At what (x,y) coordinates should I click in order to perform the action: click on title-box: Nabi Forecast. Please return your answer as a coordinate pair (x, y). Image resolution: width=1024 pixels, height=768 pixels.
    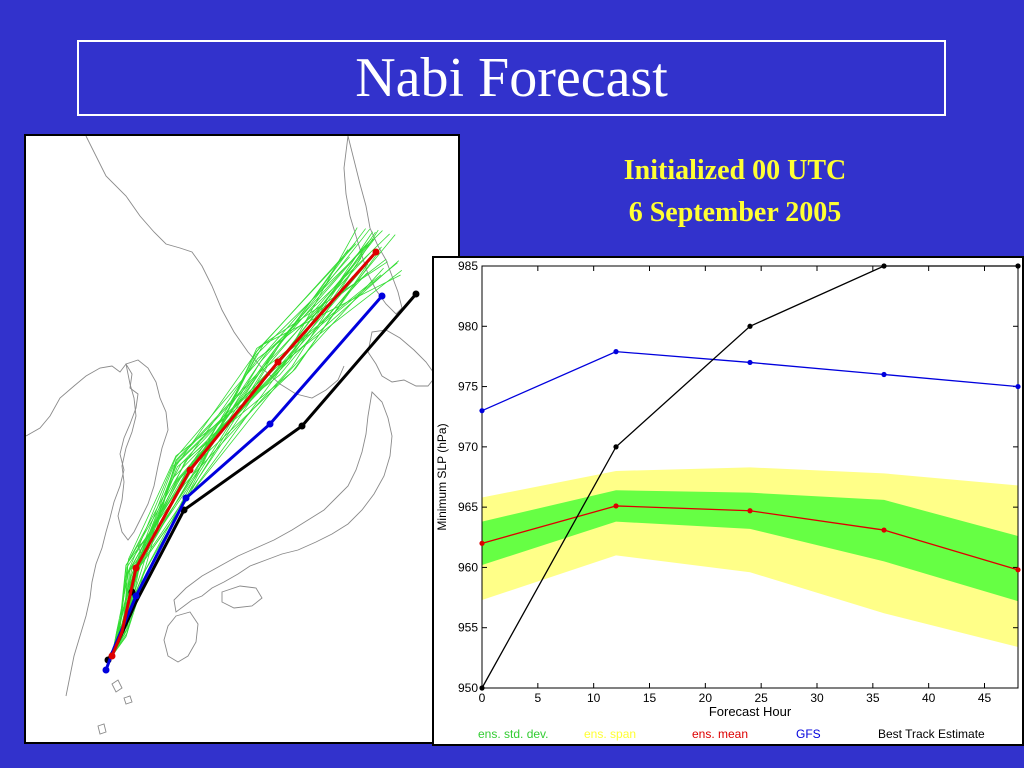
    Looking at the image, I should click on (511, 78).